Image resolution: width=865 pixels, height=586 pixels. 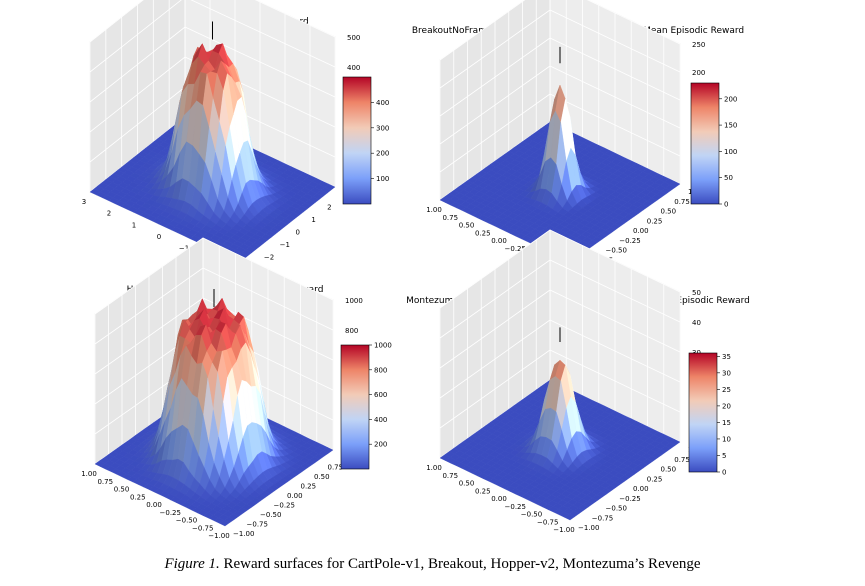 I want to click on z-tick-label: 40, so click(x=696, y=323).